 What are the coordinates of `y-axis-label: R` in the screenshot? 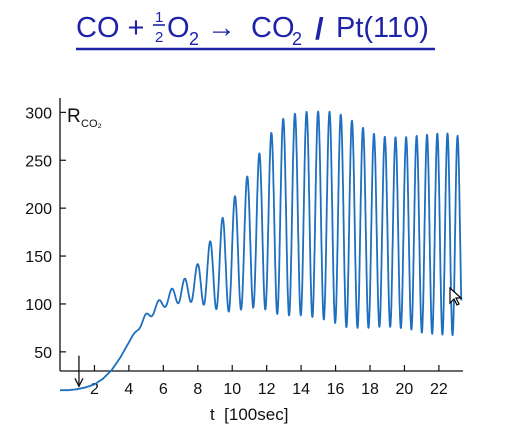 It's located at (74, 116).